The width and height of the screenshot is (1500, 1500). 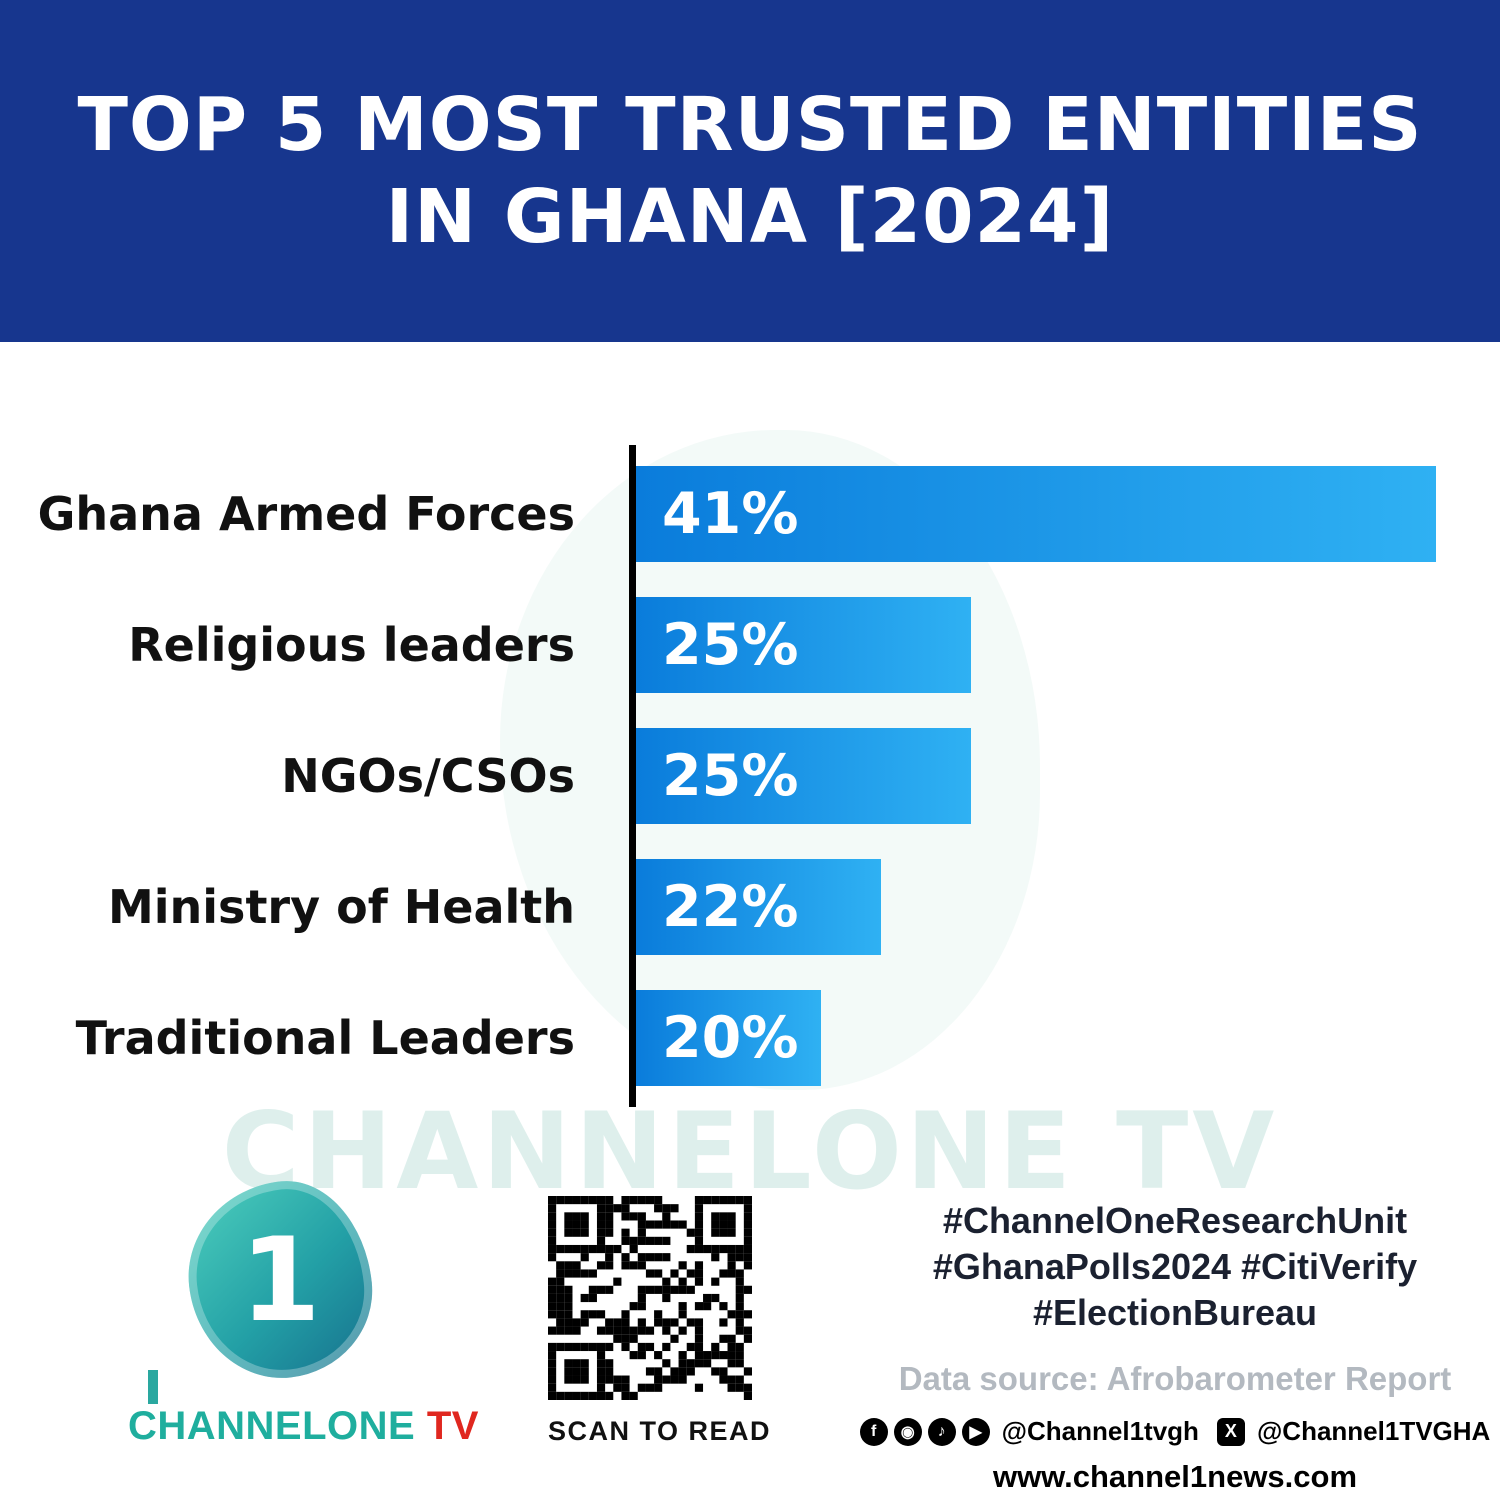 I want to click on brand-one-text: ONE, so click(x=371, y=1426).